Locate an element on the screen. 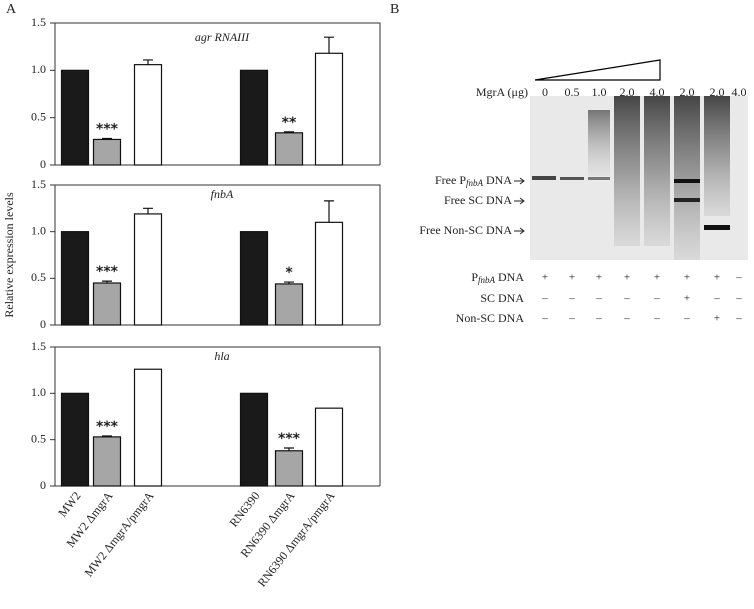  row-label: PfnbA DNA is located at coordinates (497, 277).